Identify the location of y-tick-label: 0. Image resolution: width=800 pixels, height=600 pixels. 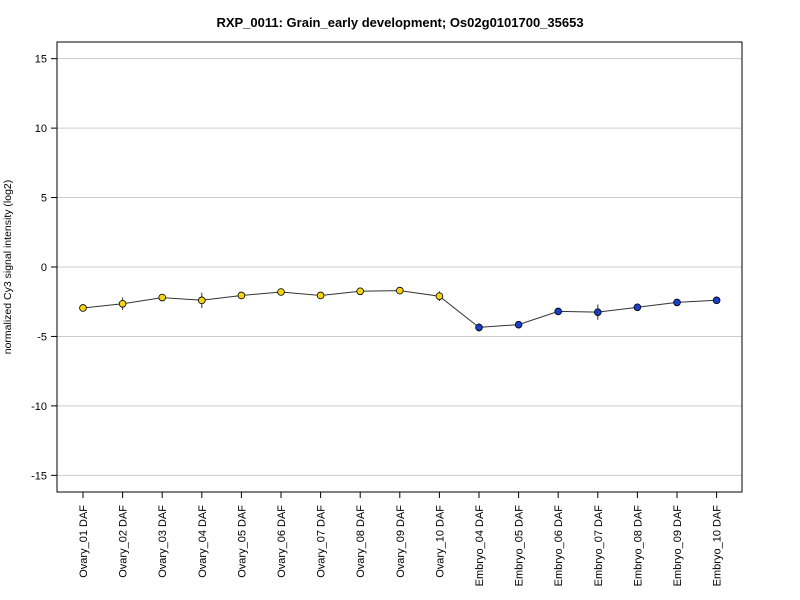
(44, 268).